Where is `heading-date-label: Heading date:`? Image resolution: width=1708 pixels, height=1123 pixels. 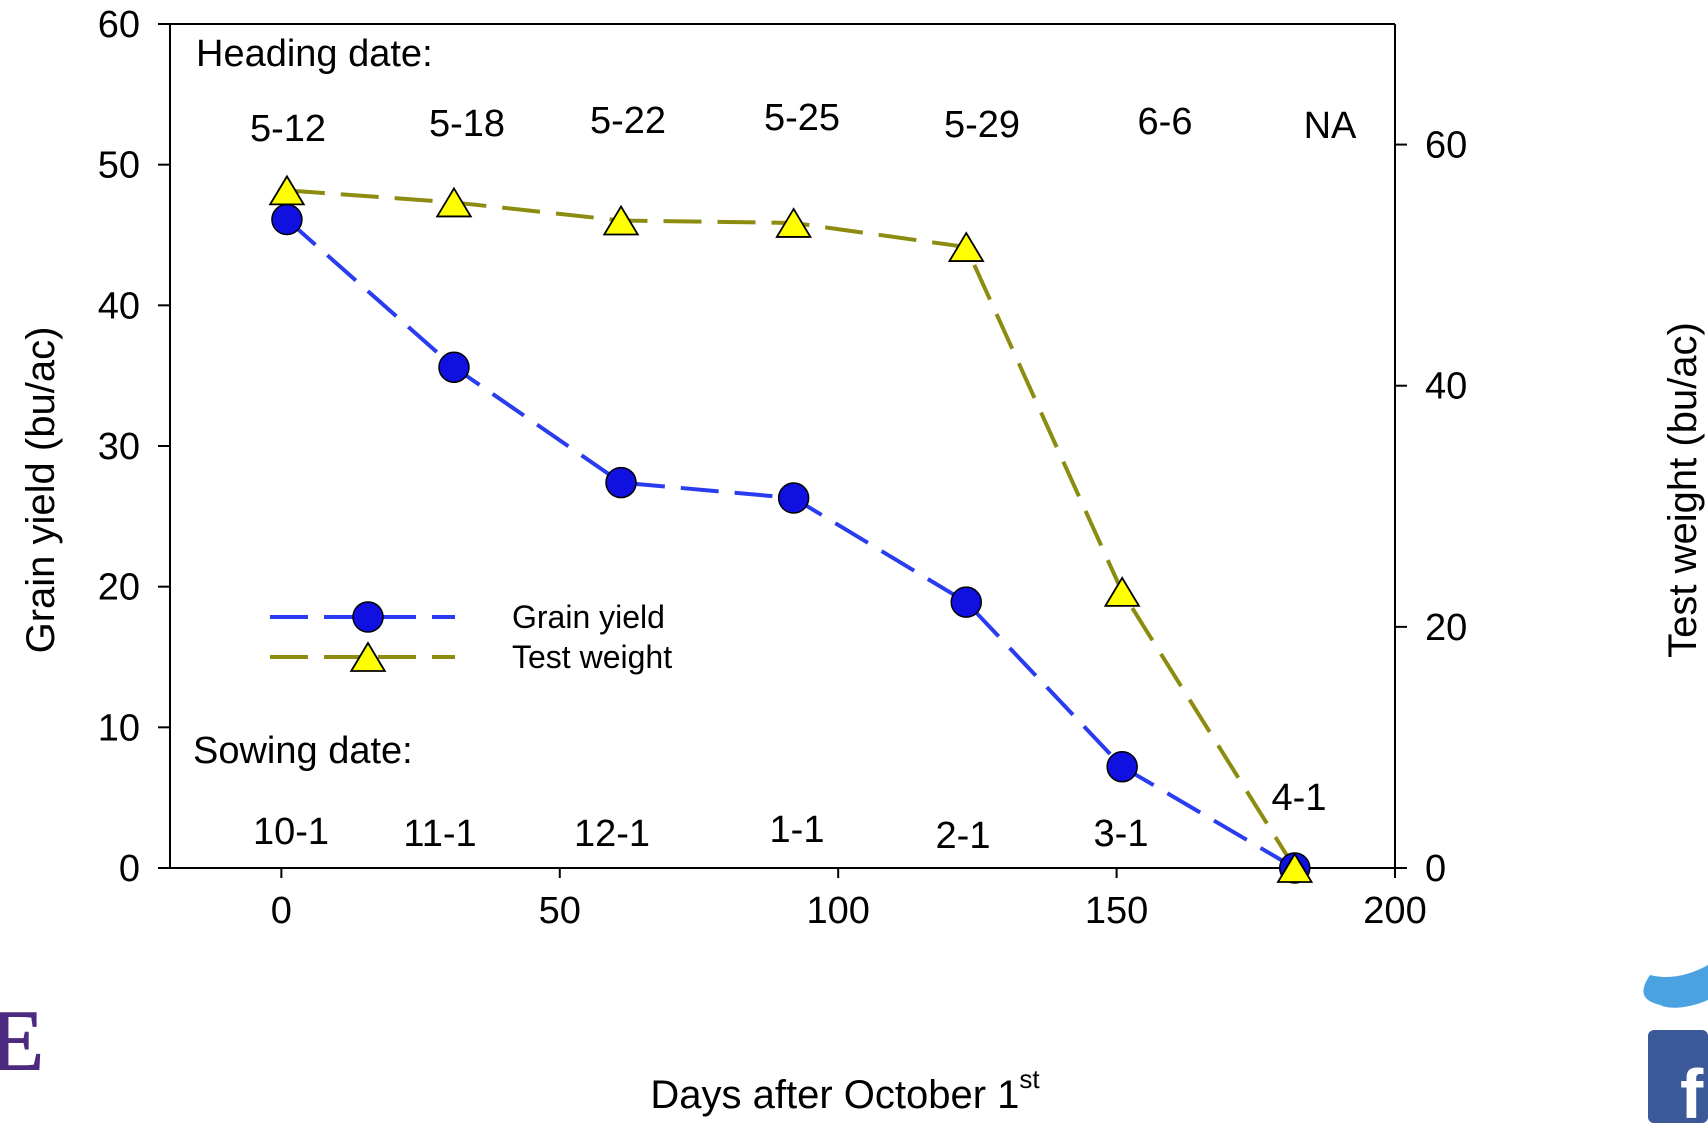 heading-date-label: Heading date: is located at coordinates (314, 54).